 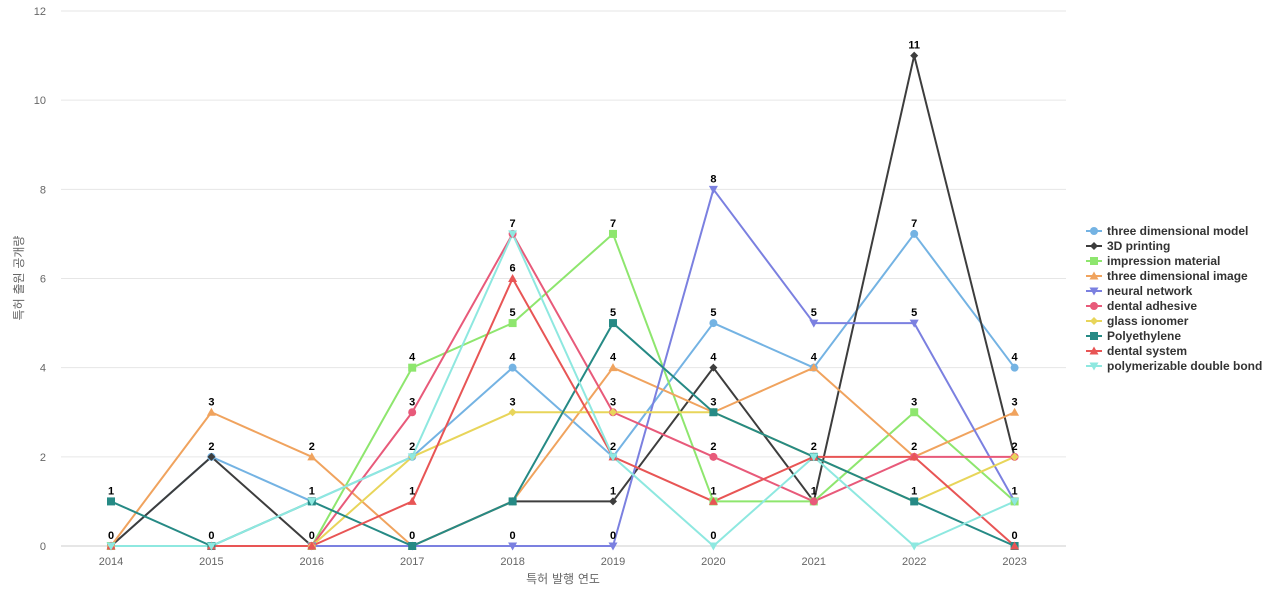 What do you see at coordinates (43, 280) in the screenshot?
I see `y-tick-label: 6` at bounding box center [43, 280].